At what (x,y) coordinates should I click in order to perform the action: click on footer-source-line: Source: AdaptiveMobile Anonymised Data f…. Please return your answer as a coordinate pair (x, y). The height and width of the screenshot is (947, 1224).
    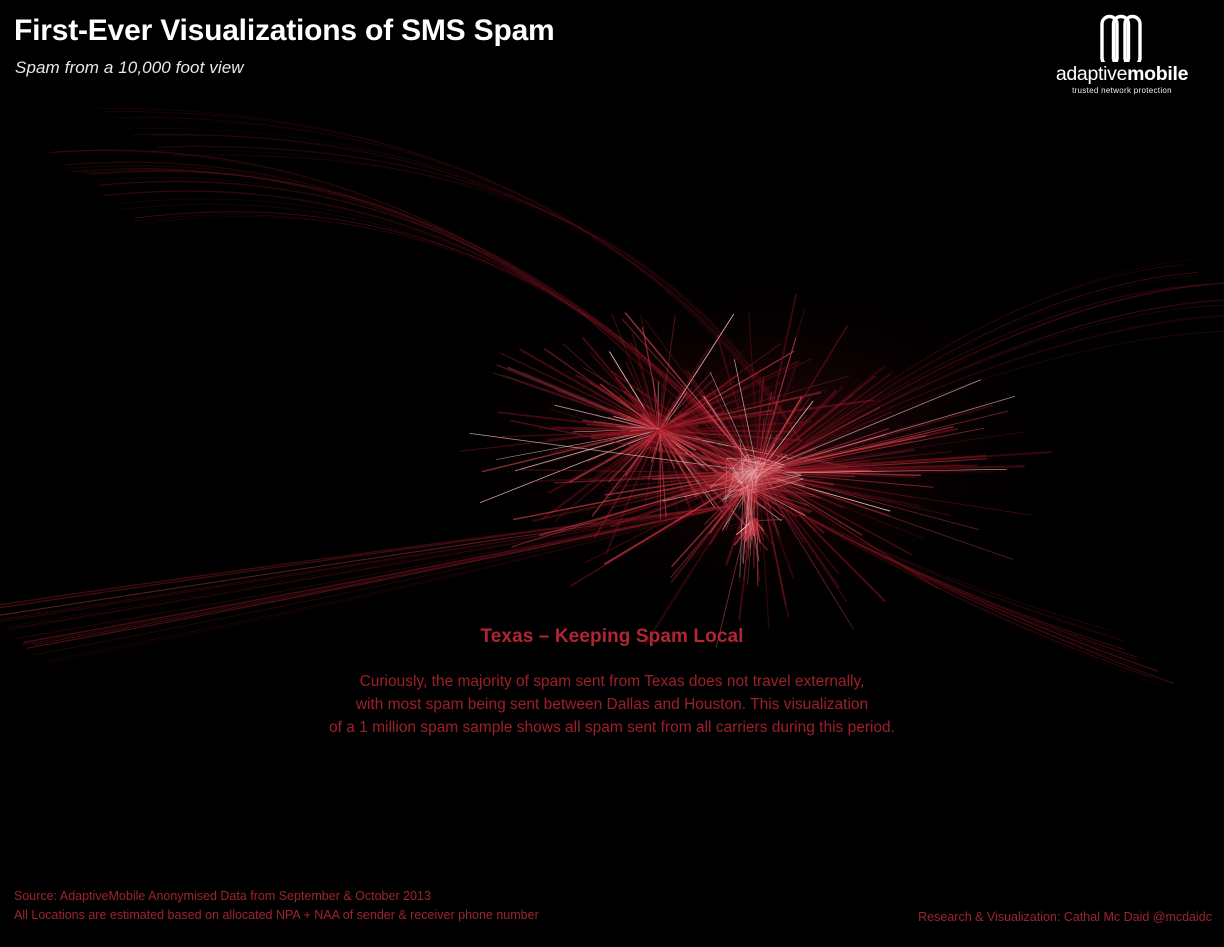
    Looking at the image, I should click on (222, 896).